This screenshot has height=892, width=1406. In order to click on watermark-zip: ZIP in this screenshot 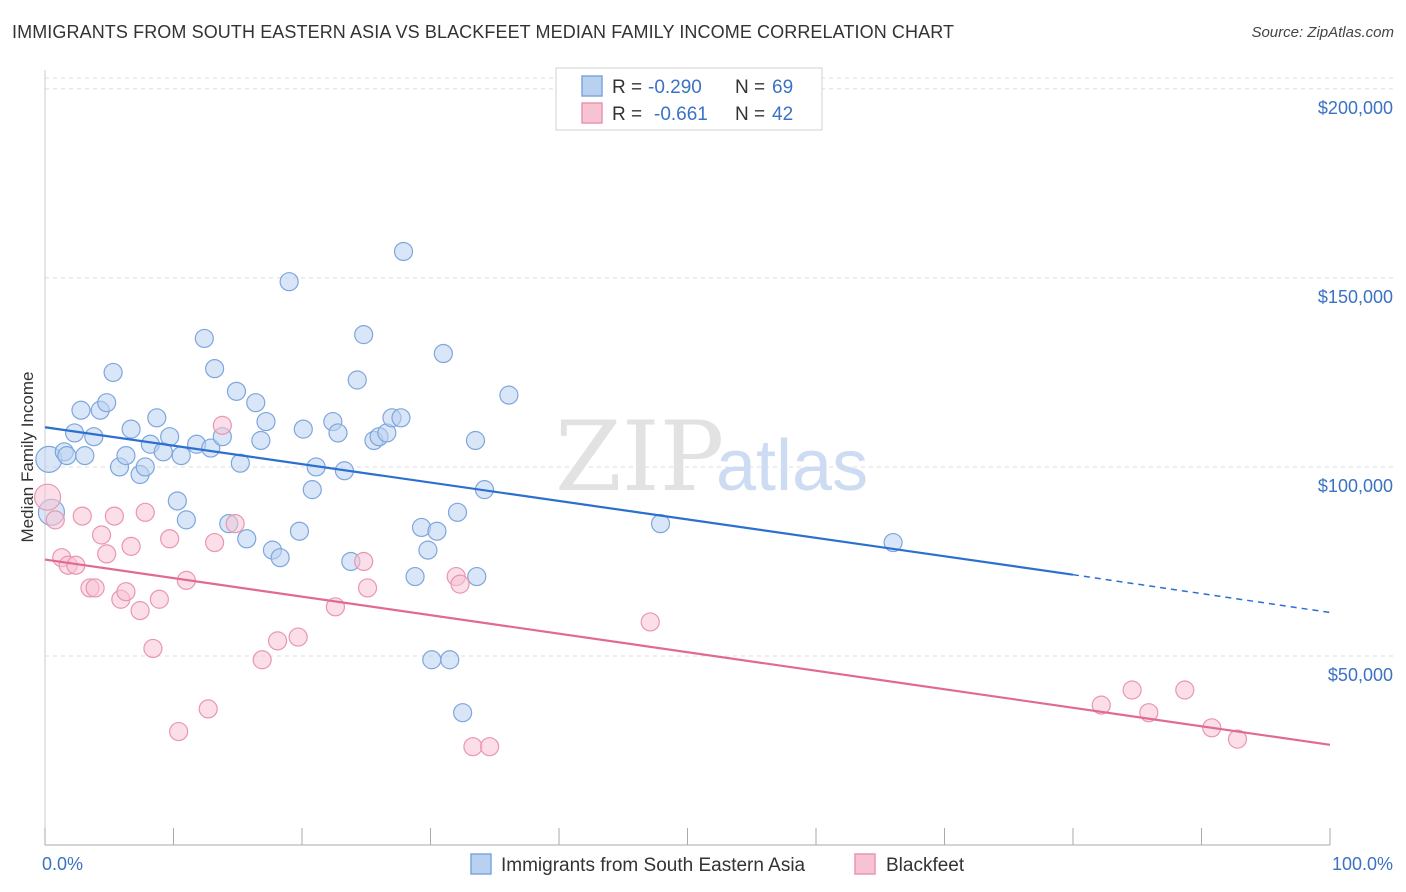, I will do `click(639, 457)`.